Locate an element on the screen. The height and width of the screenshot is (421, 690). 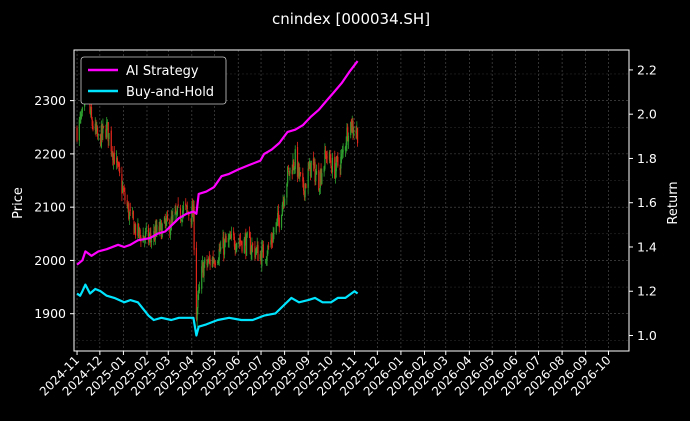
left-tick-label: 2300 is located at coordinates (50, 100).